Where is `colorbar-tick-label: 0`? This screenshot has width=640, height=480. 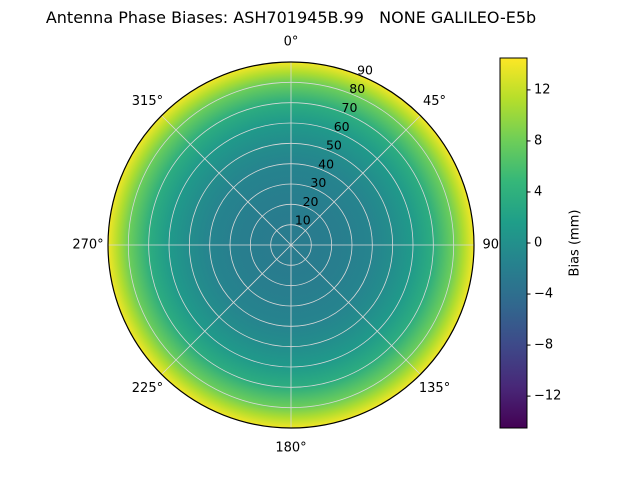
colorbar-tick-label: 0 is located at coordinates (538, 243).